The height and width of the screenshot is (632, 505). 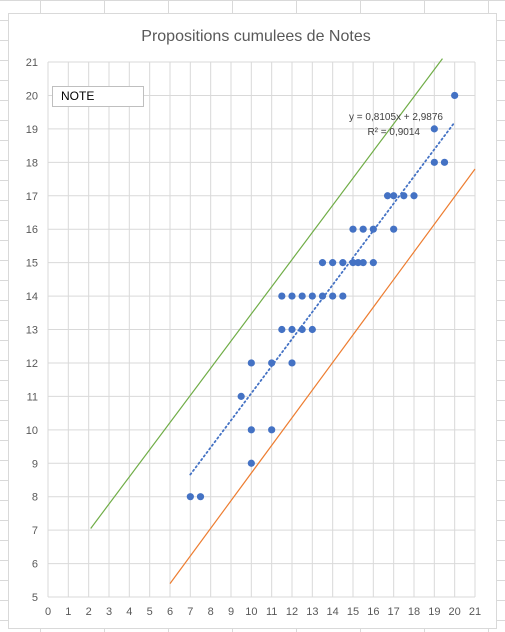 What do you see at coordinates (292, 612) in the screenshot?
I see `x-tick-label: 12` at bounding box center [292, 612].